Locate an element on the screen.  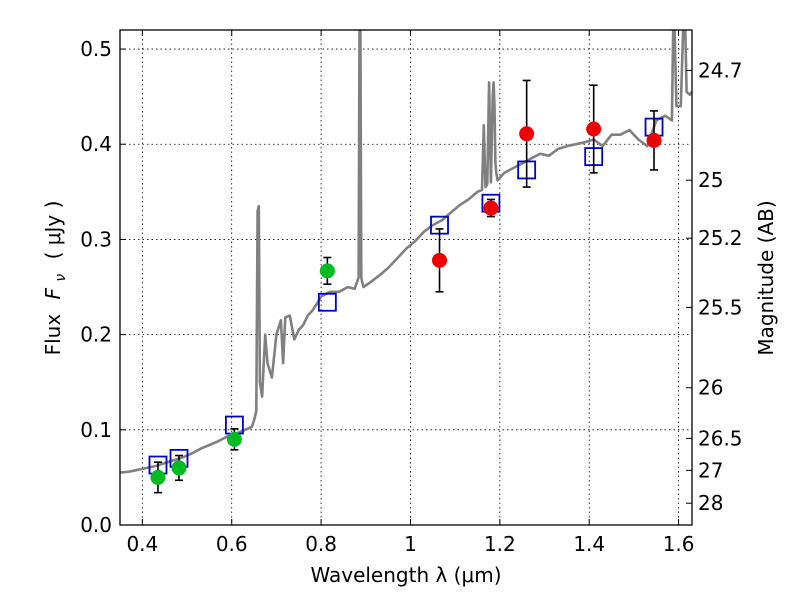
y-tick-label: 0.2 is located at coordinates (96, 335).